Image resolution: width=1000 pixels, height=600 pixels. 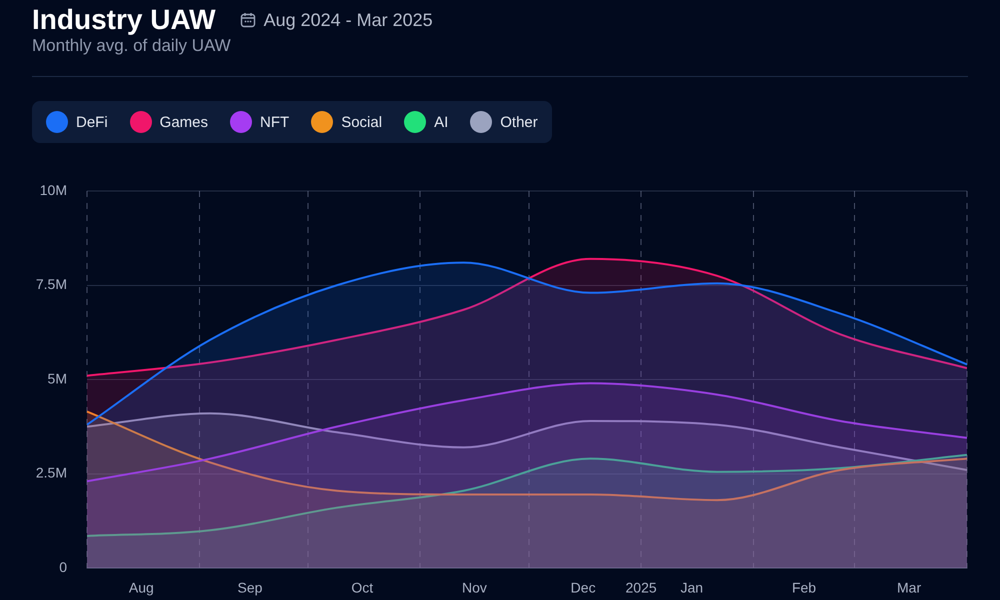 What do you see at coordinates (92, 122) in the screenshot?
I see `legend-label: DeFi` at bounding box center [92, 122].